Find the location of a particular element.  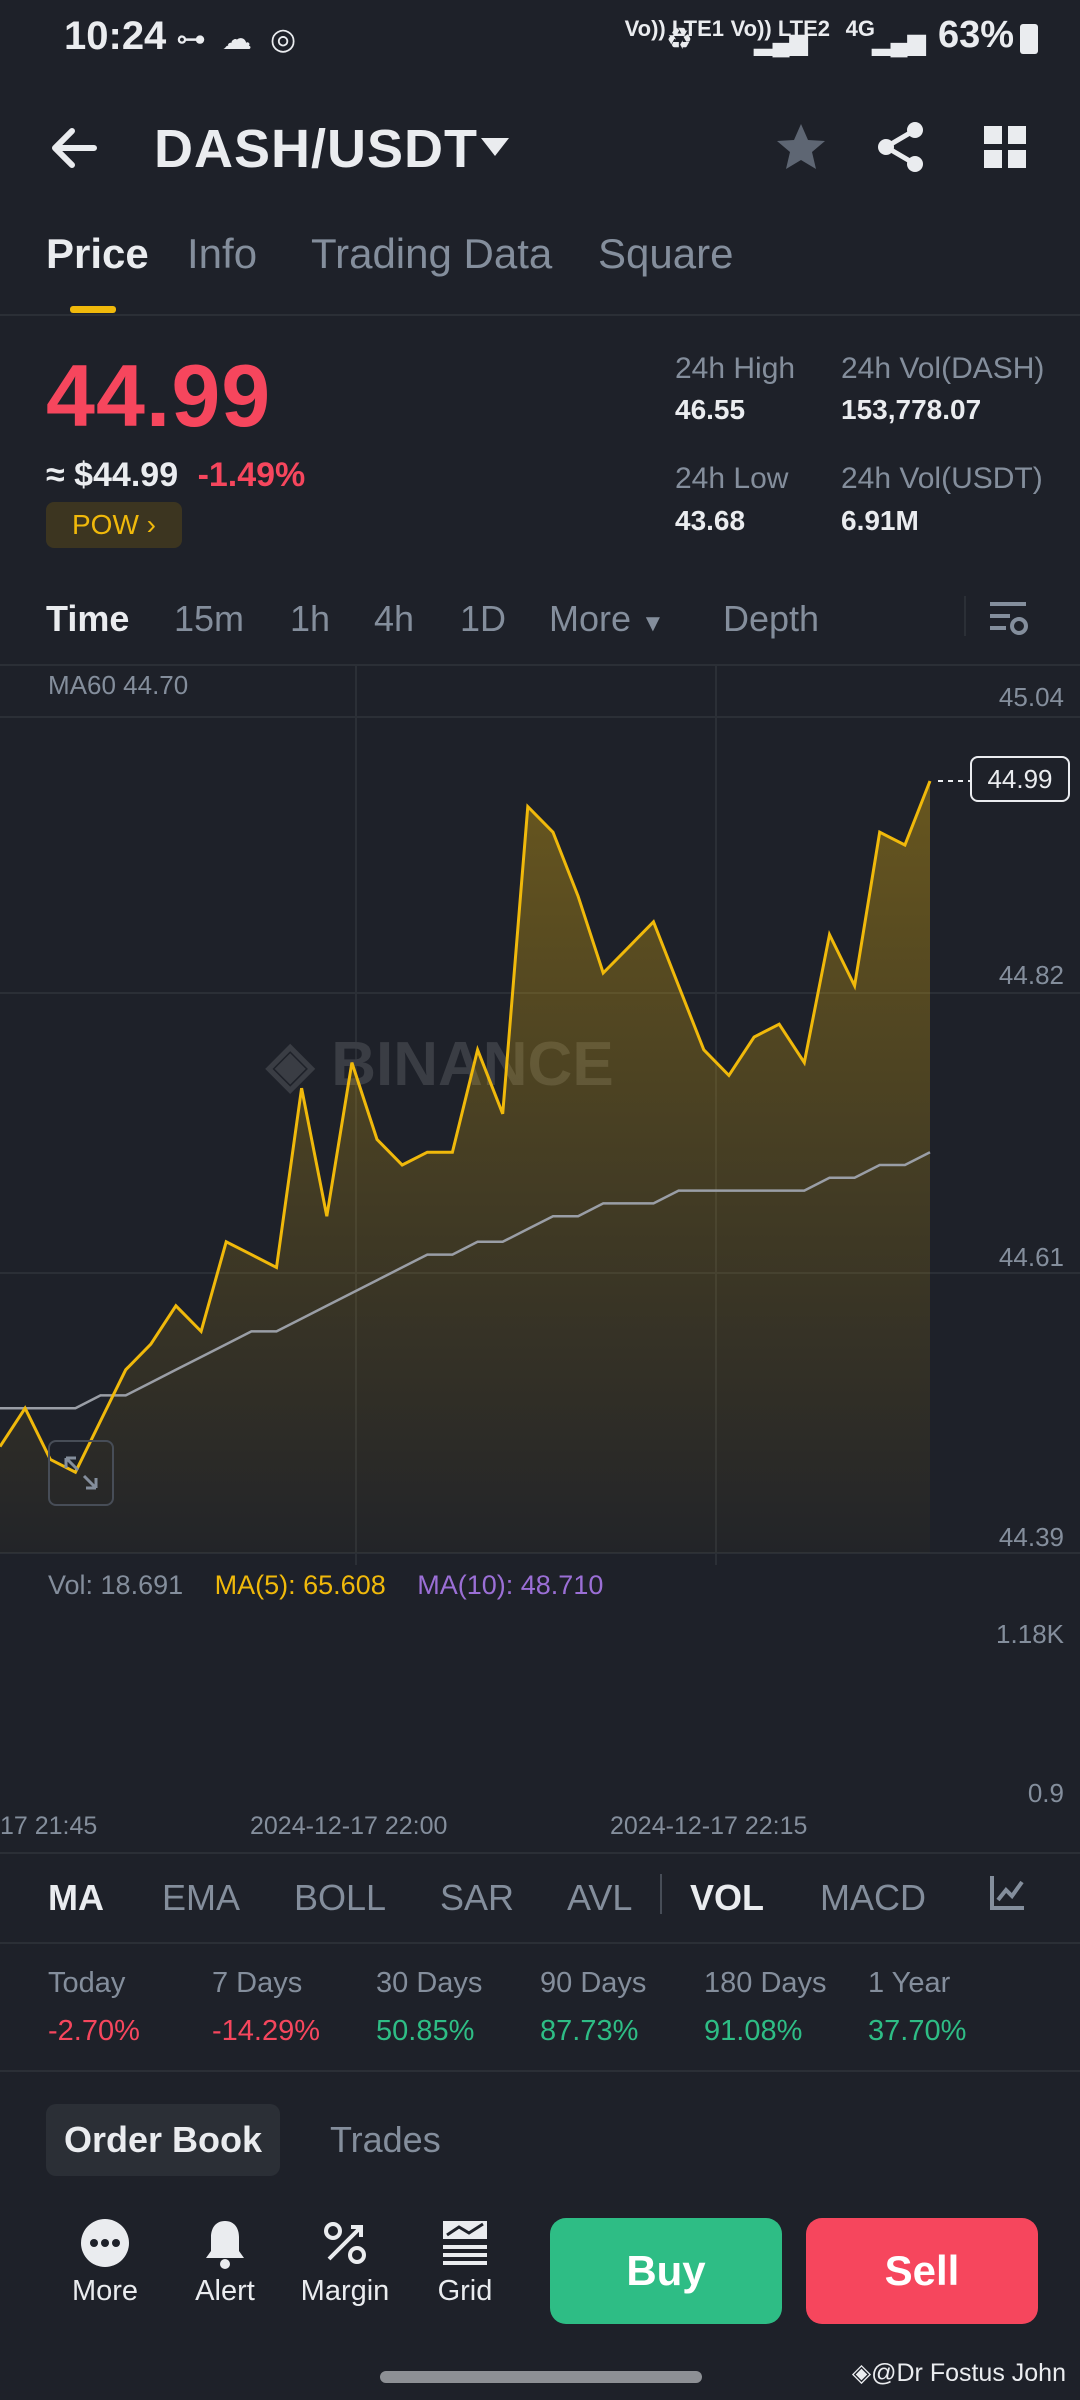

high-label: 24h High is located at coordinates (735, 368).